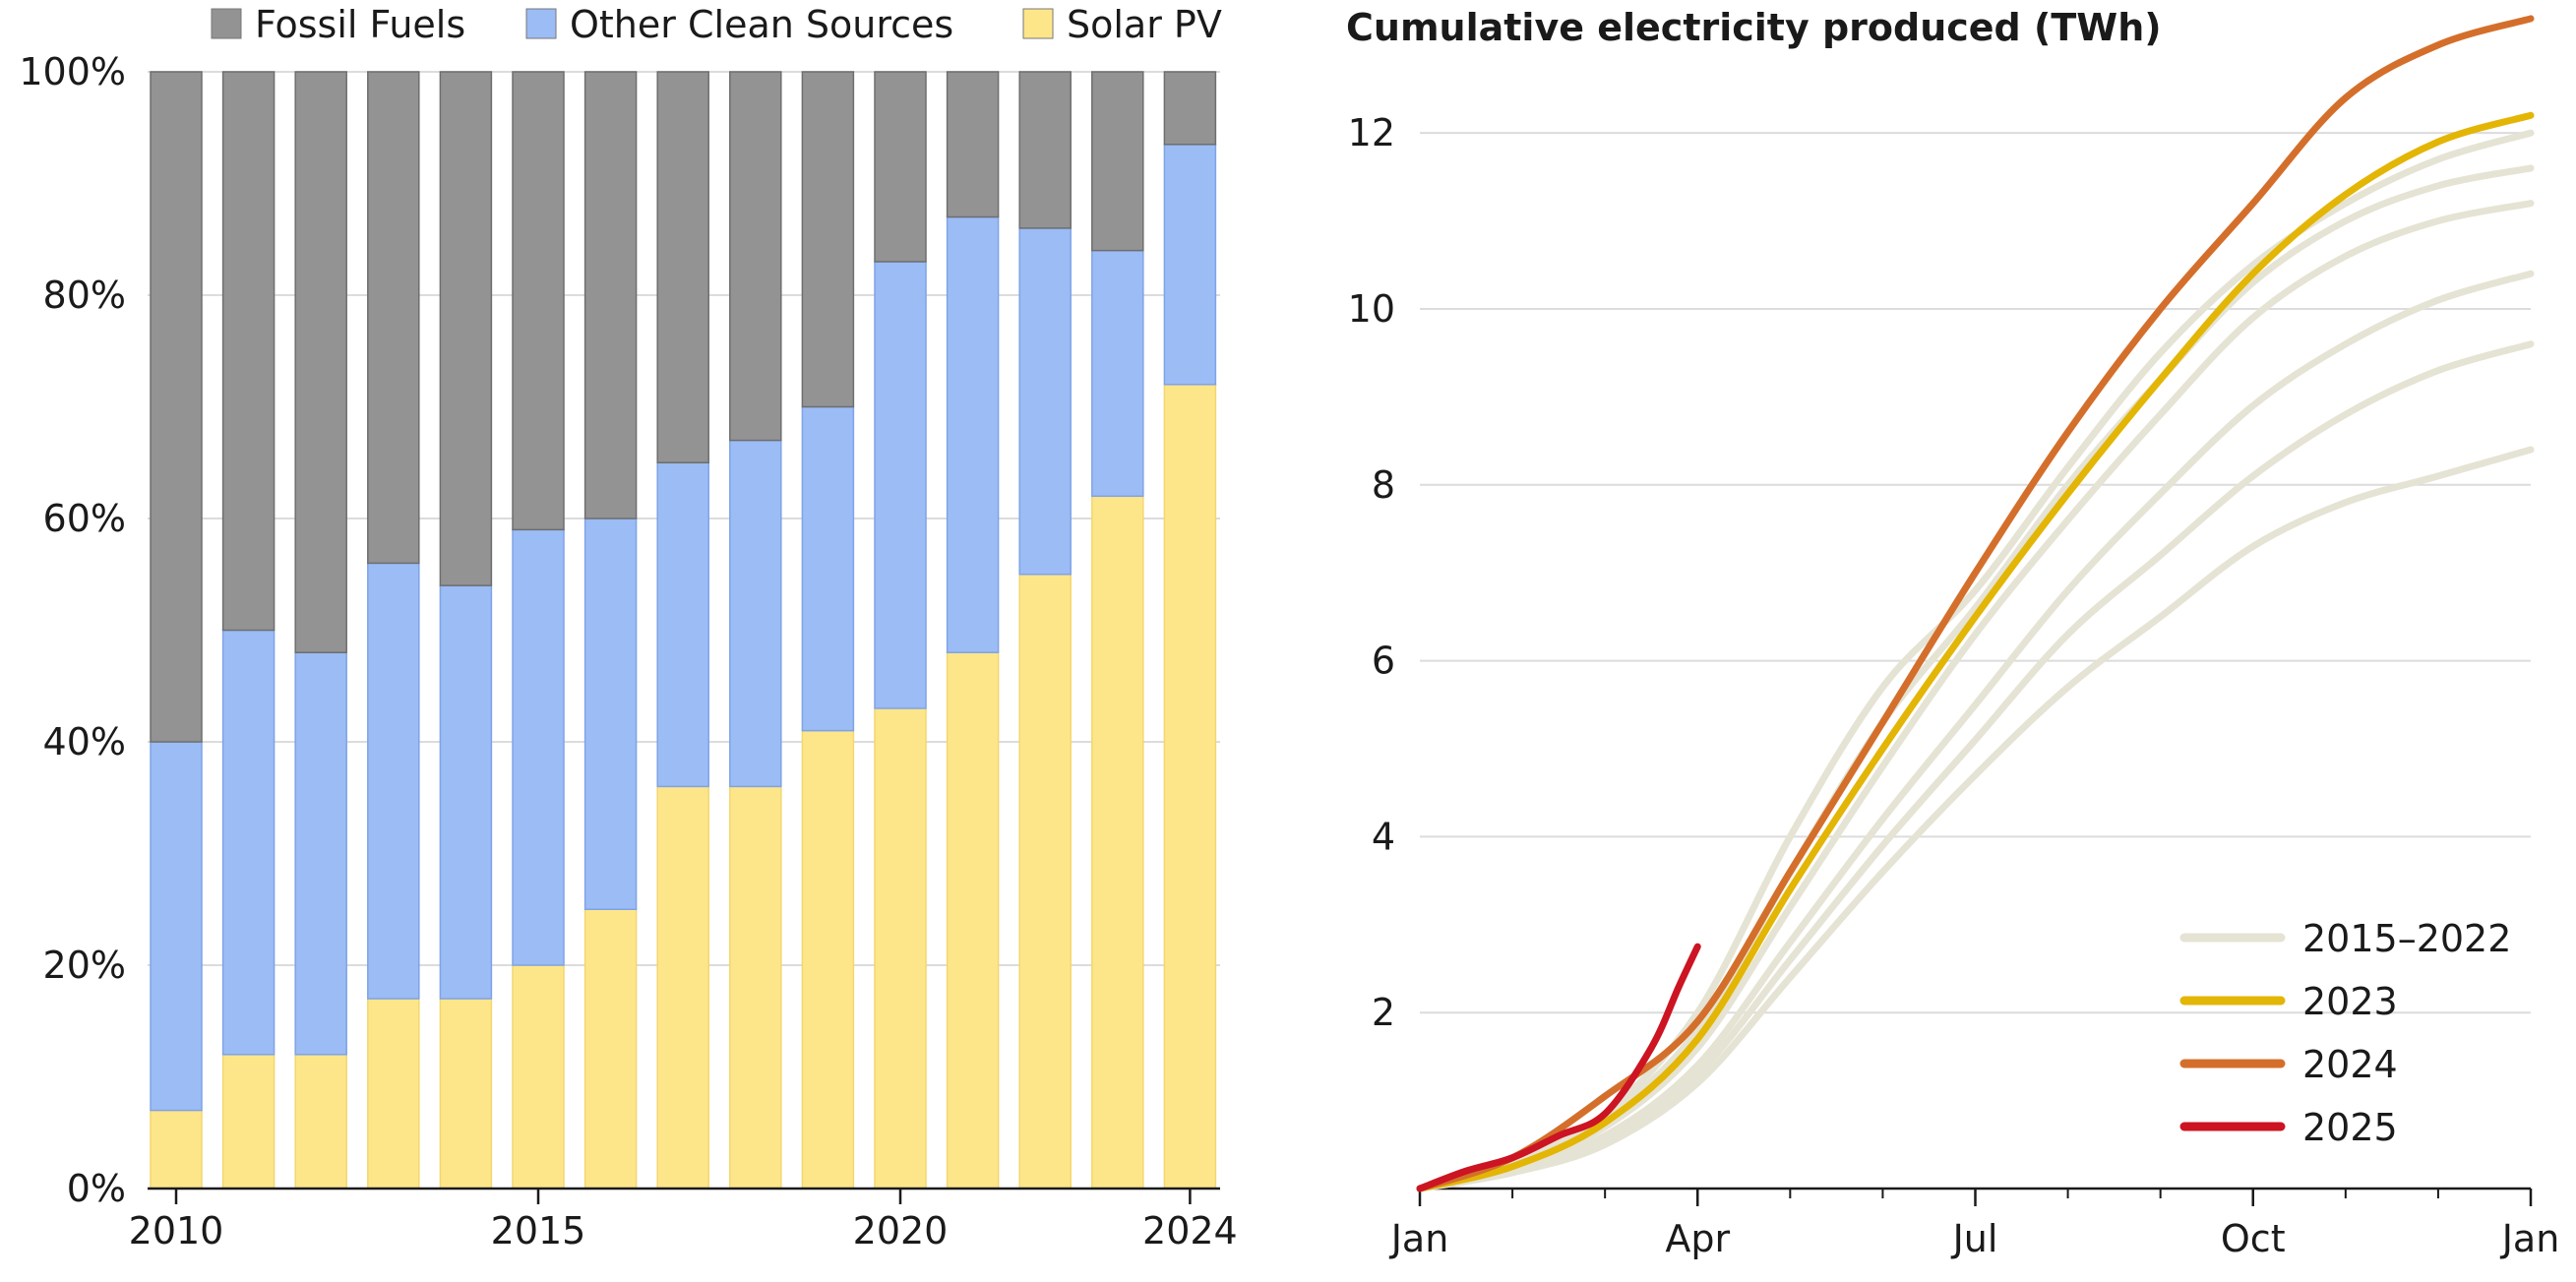  I want to click on bar-fossil-fuels-2022, so click(1045, 150).